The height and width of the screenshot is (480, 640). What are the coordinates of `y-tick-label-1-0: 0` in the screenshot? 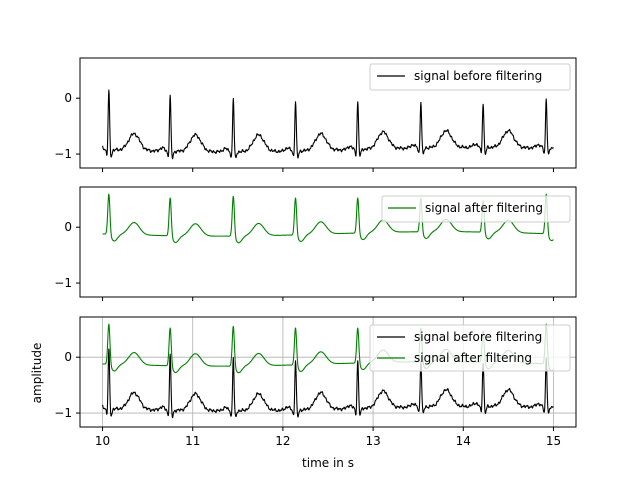 It's located at (68, 227).